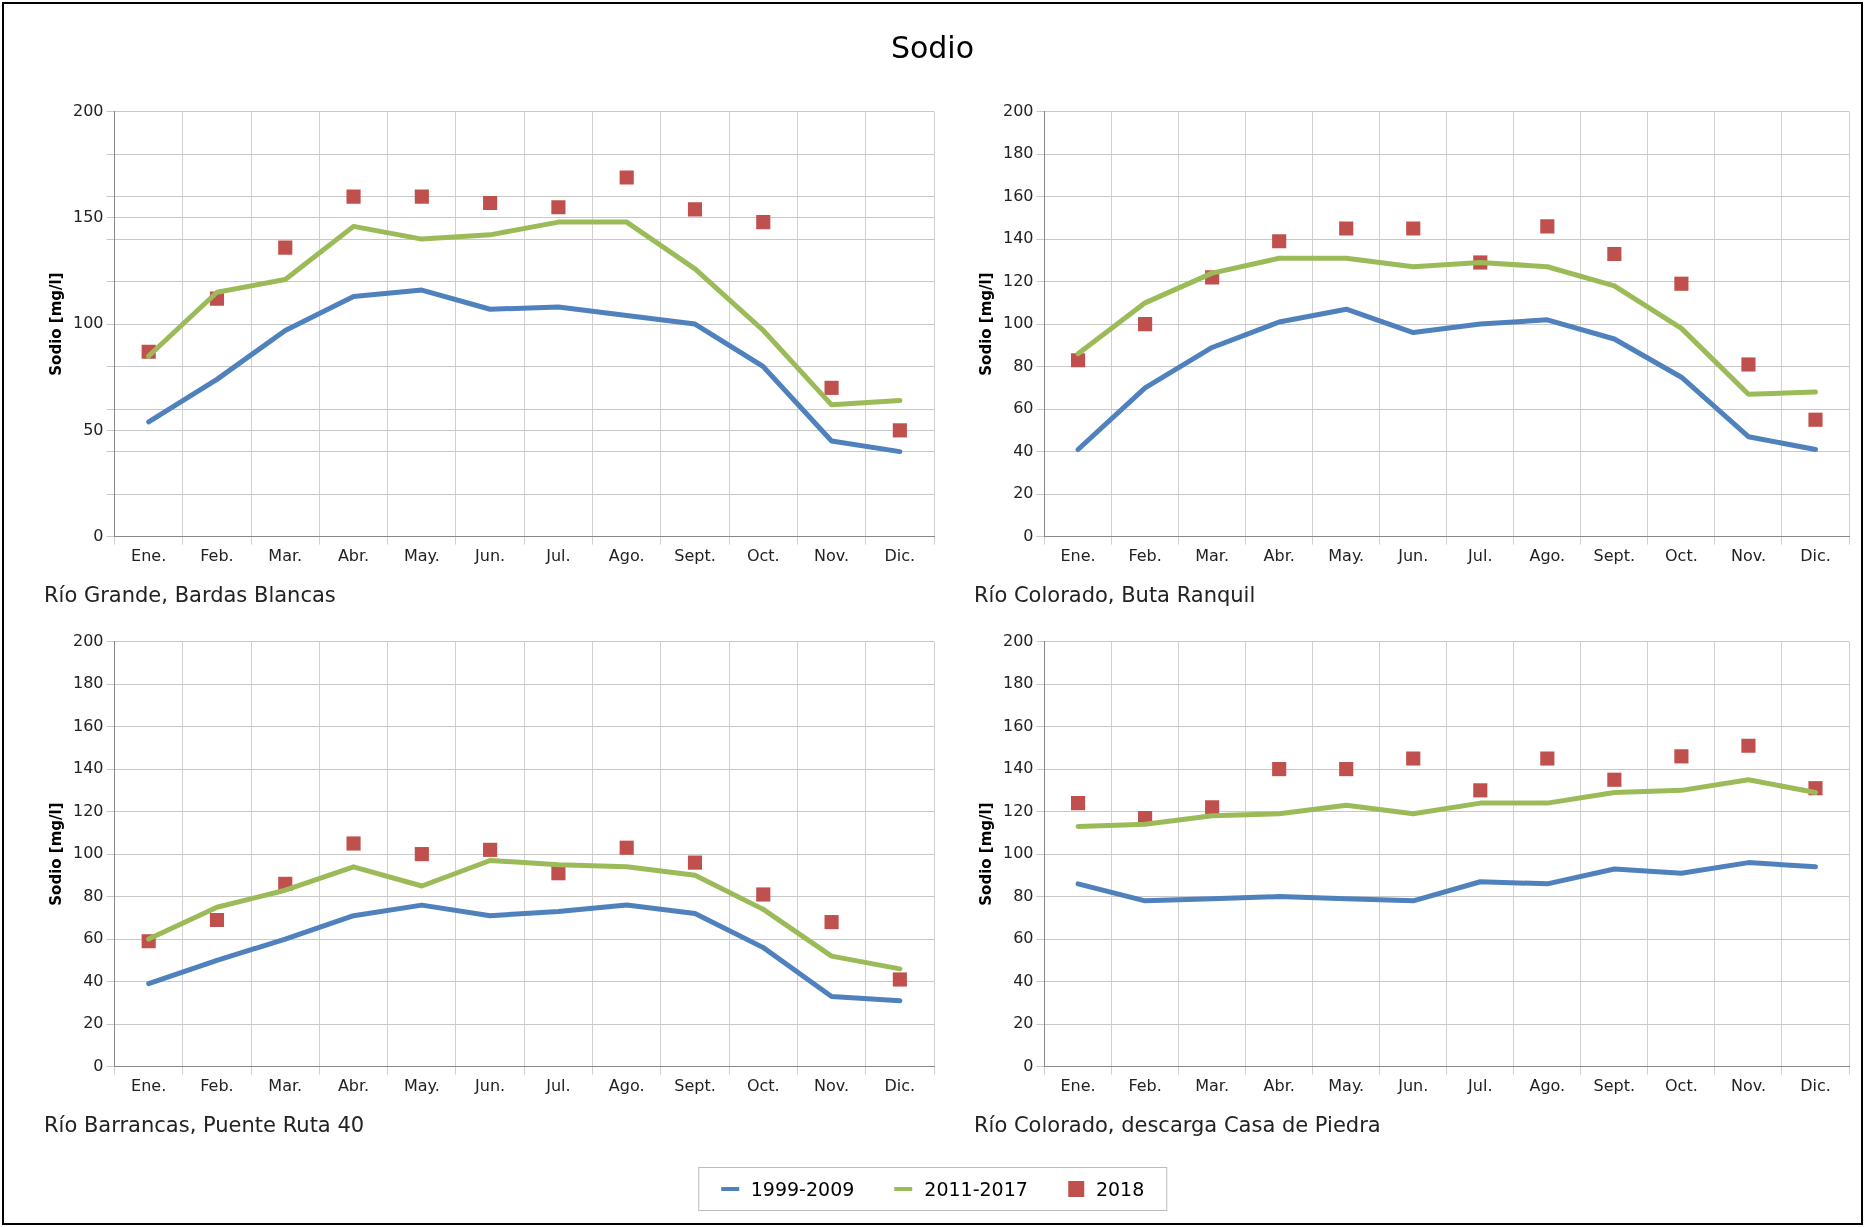 The height and width of the screenshot is (1227, 1865). What do you see at coordinates (190, 594) in the screenshot?
I see `x-axis-title: Río Grande, Bardas Blancas` at bounding box center [190, 594].